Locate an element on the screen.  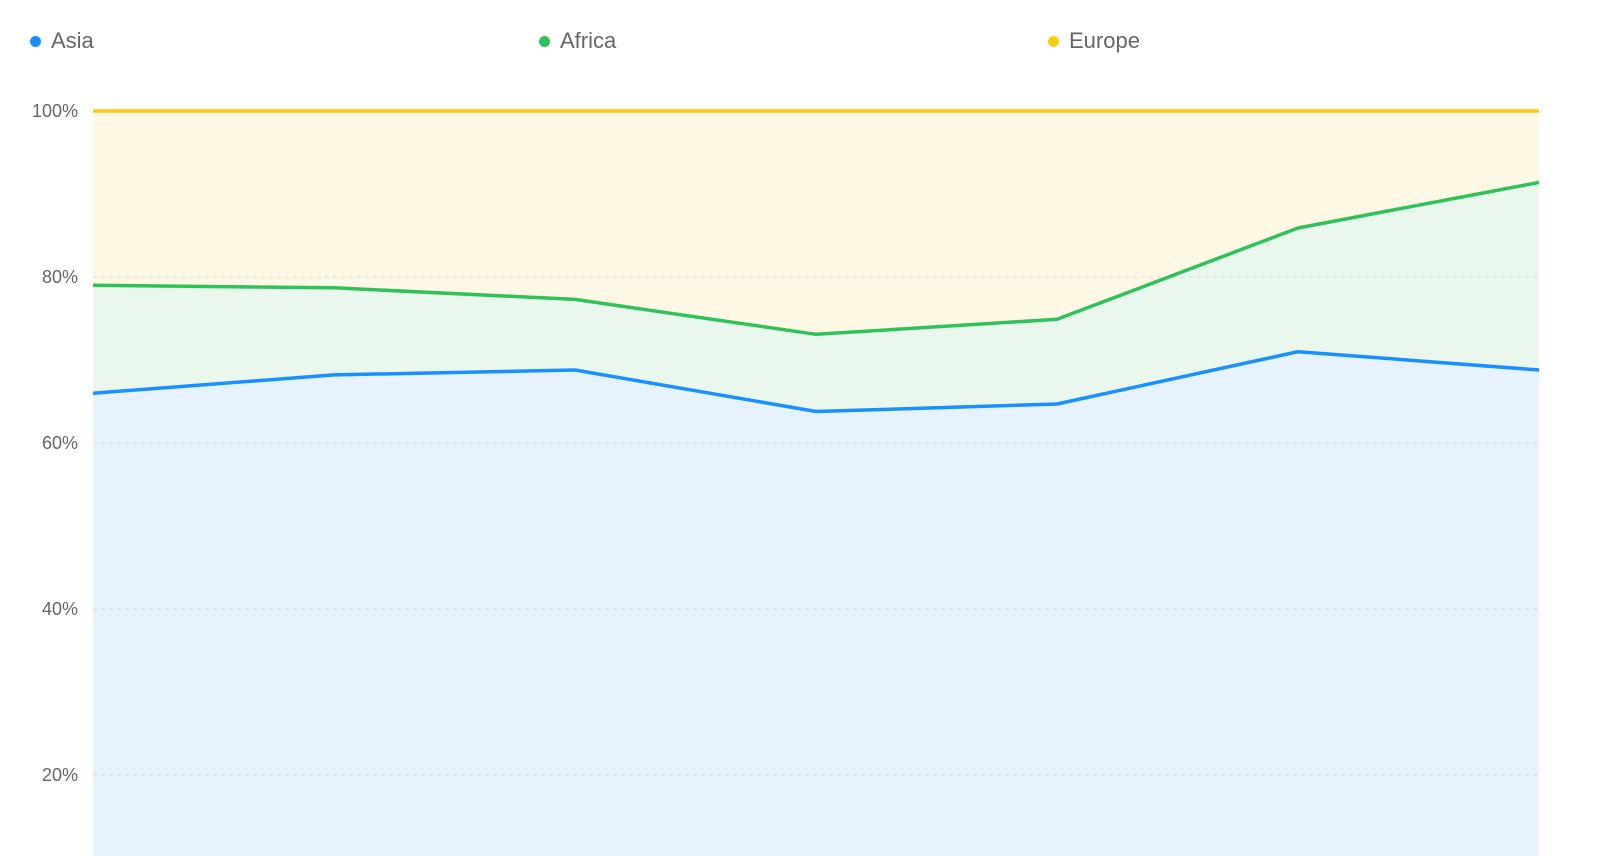
legend-label-europe: Europe is located at coordinates (1104, 40).